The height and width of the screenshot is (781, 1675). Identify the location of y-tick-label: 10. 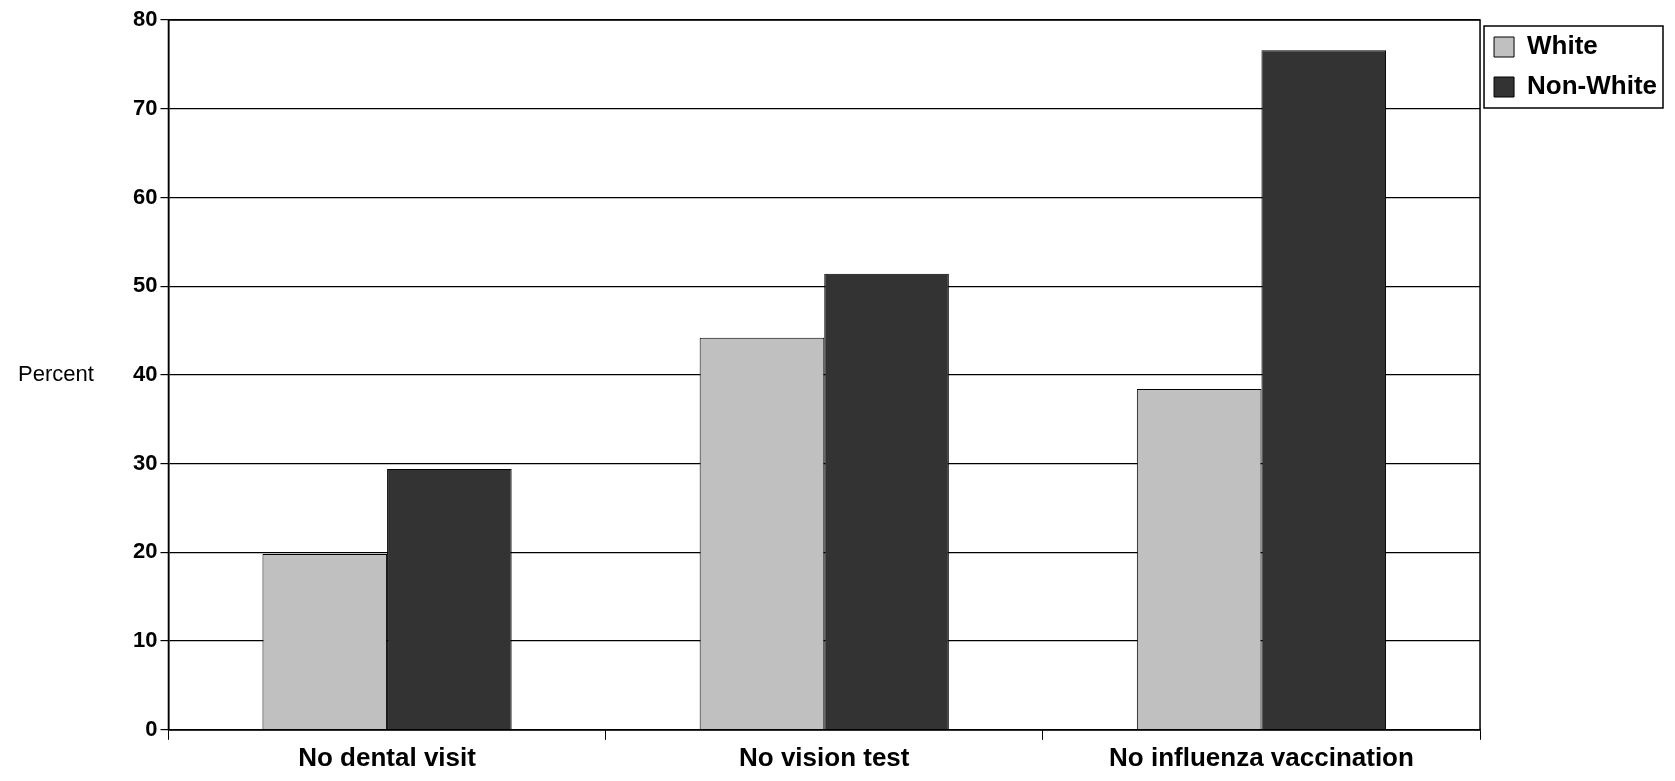
(145, 640).